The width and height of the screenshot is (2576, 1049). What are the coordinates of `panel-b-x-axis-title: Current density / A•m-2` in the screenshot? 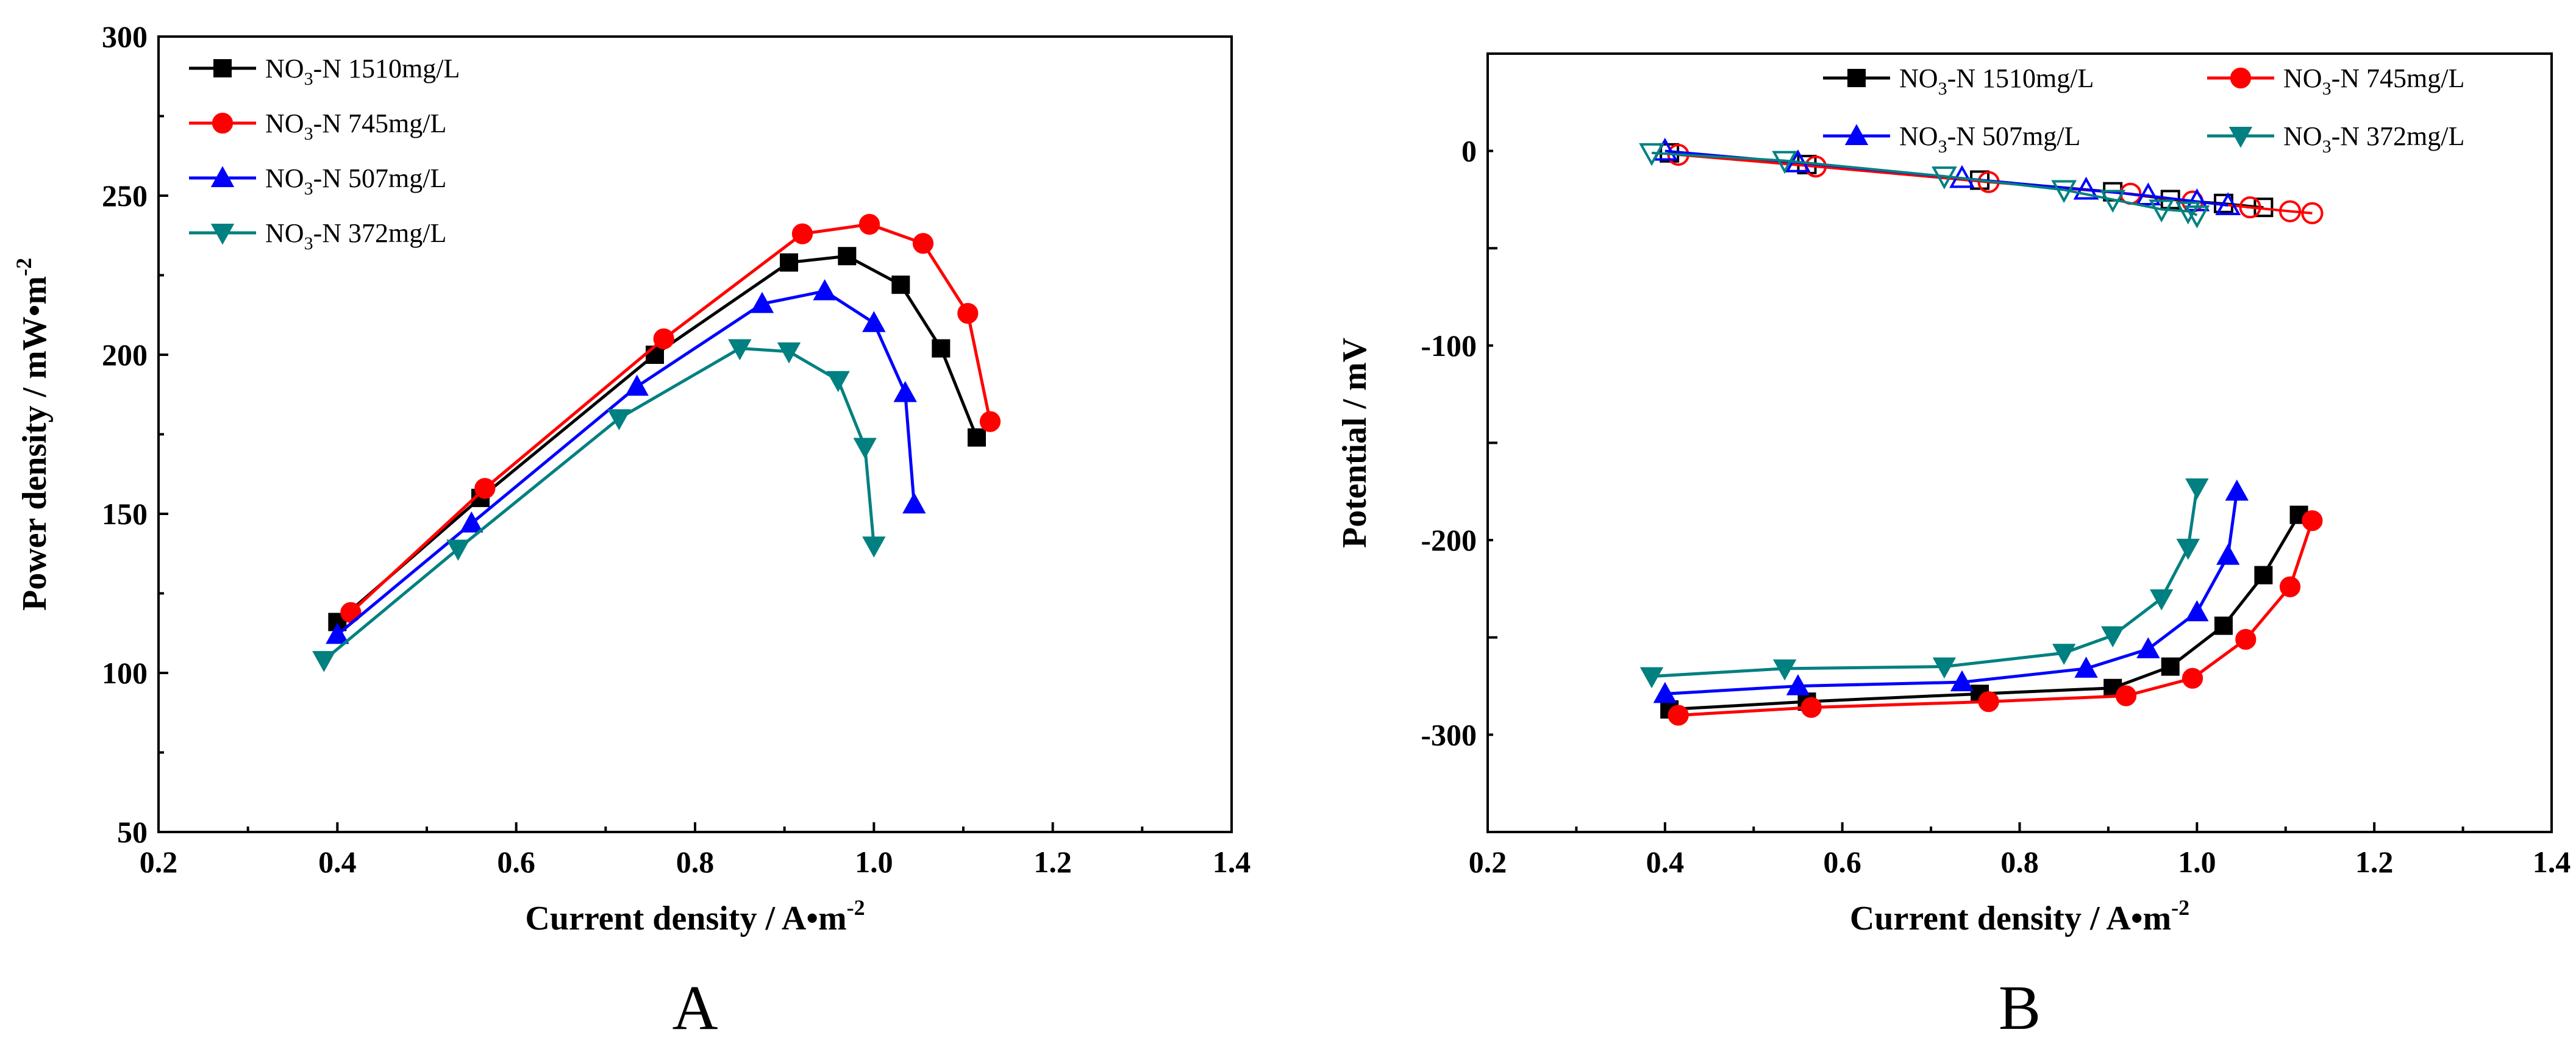 It's located at (2020, 916).